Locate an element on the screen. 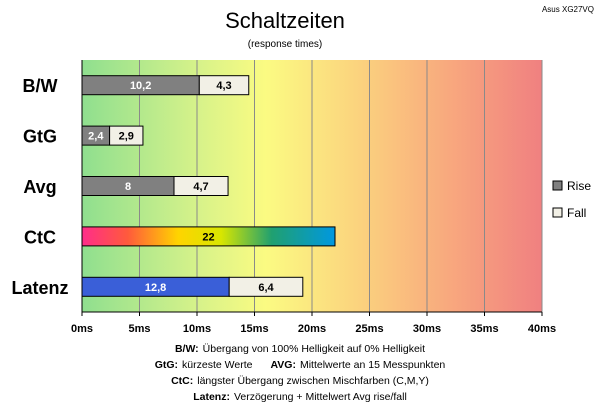  bar-rise-value: 10,2 is located at coordinates (140, 86).